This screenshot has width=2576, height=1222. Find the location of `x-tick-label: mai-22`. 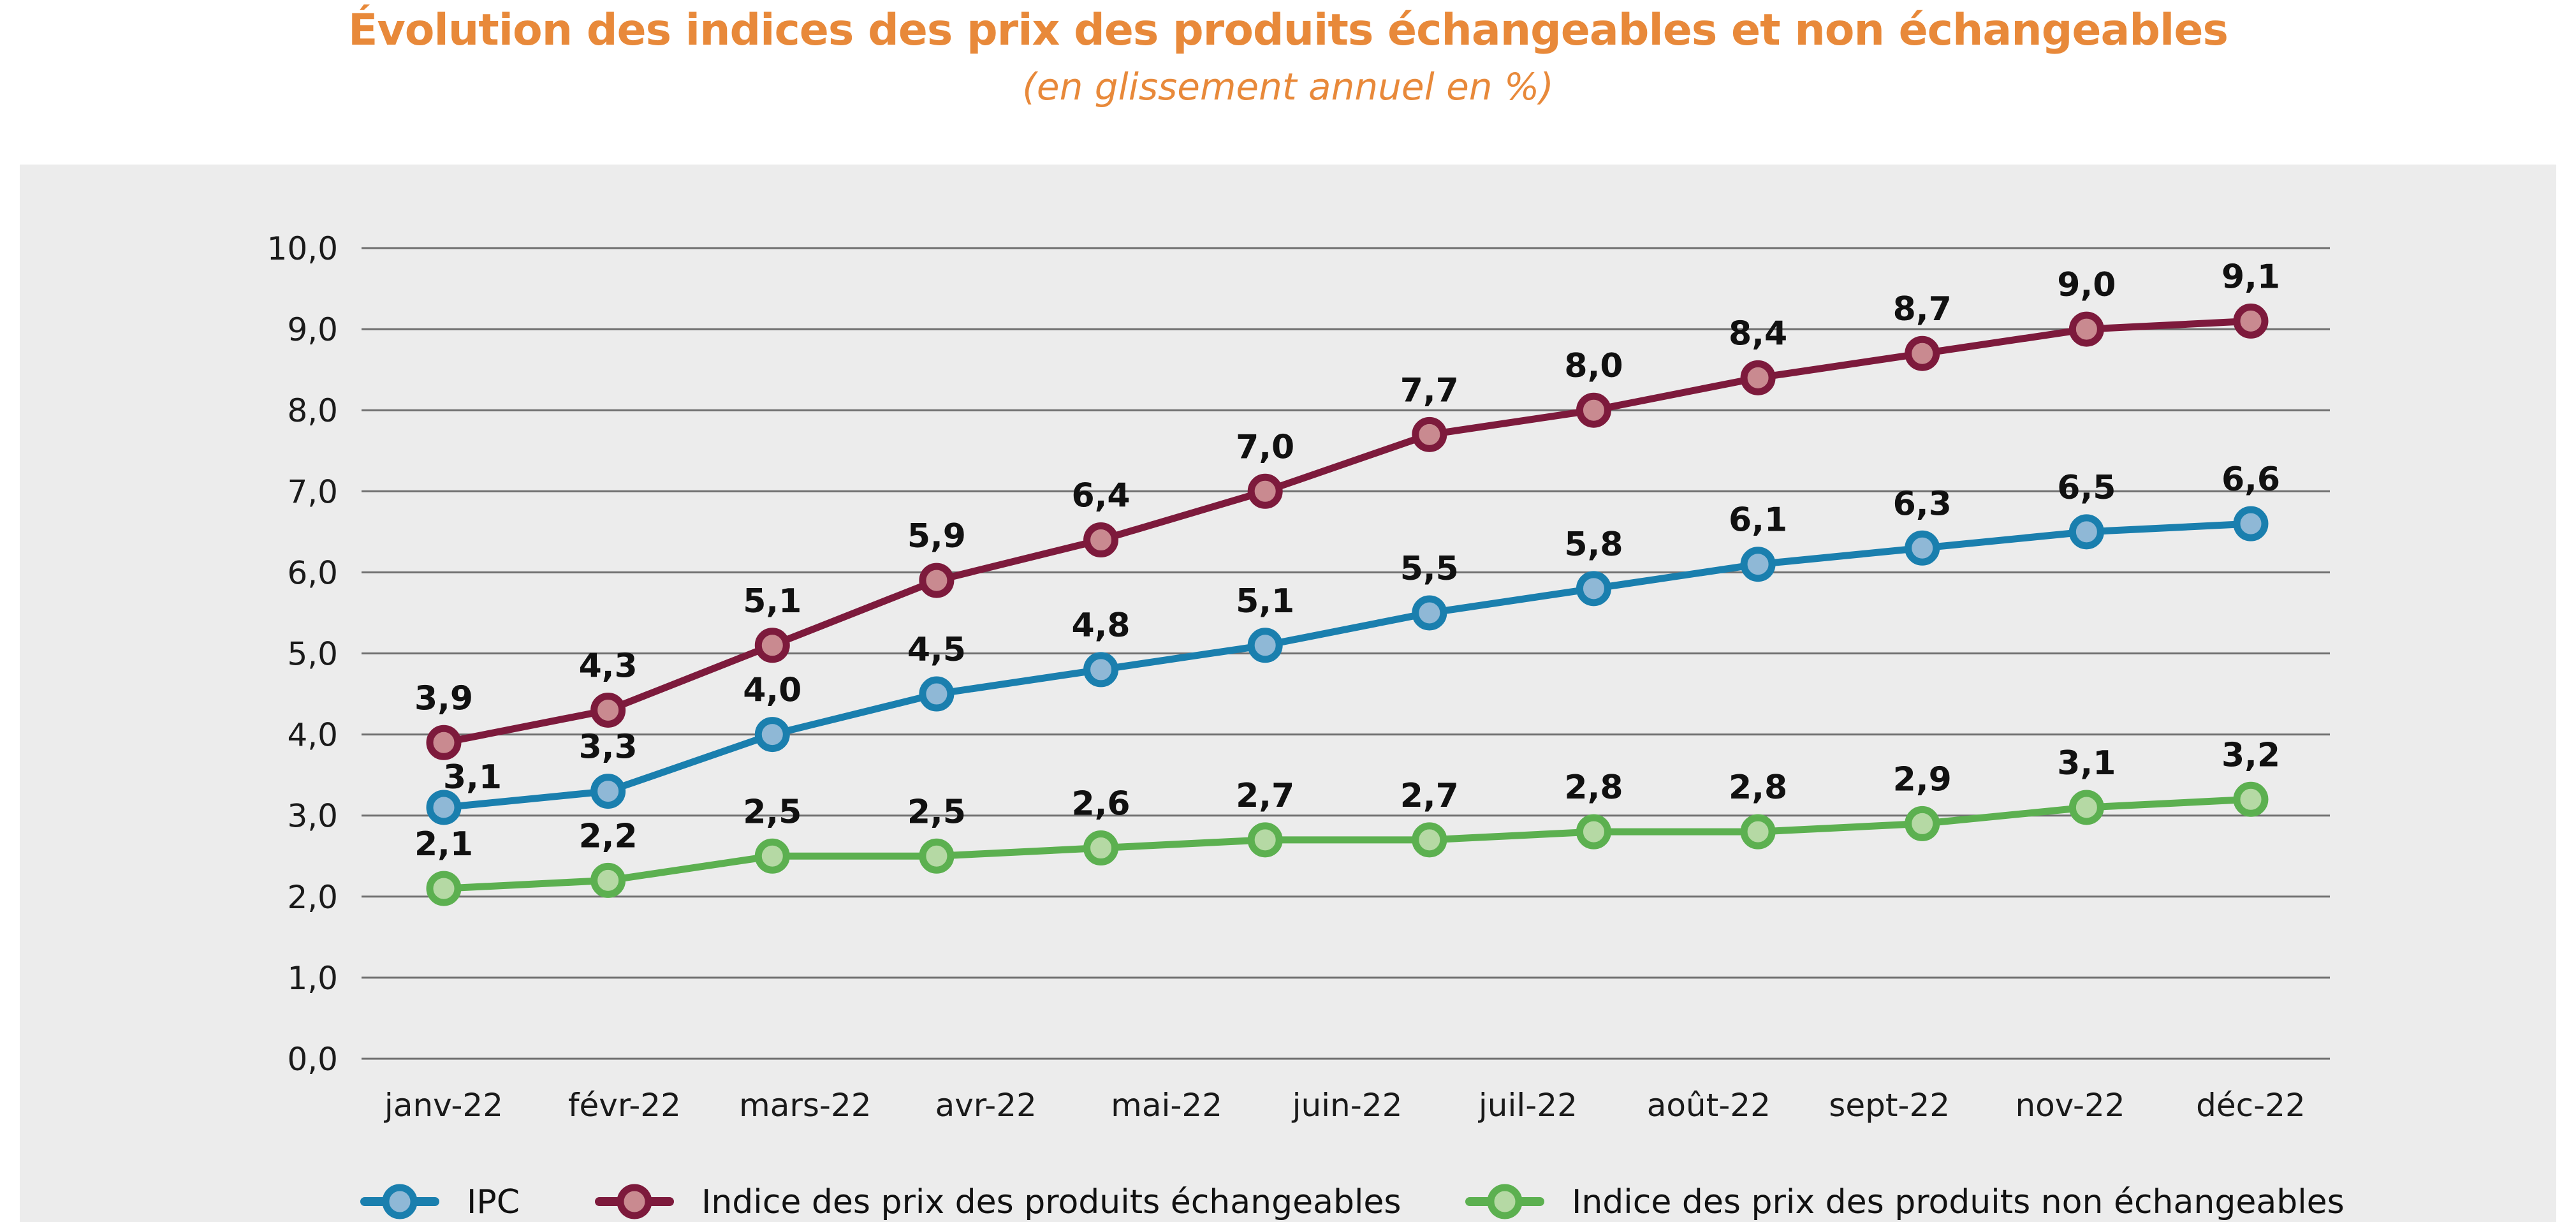

x-tick-label: mai-22 is located at coordinates (1166, 1105).